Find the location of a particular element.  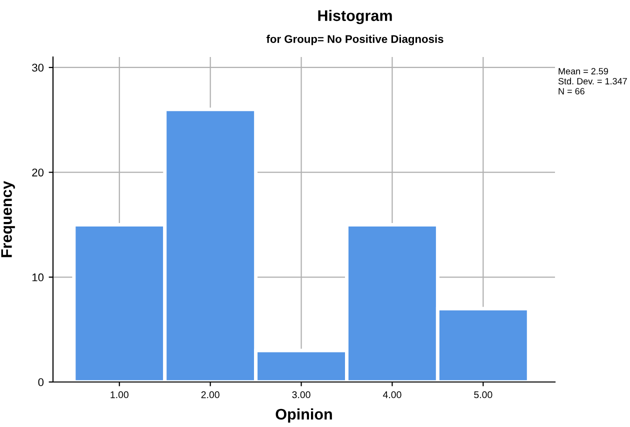

x-tick-label: 1.00 is located at coordinates (119, 394).